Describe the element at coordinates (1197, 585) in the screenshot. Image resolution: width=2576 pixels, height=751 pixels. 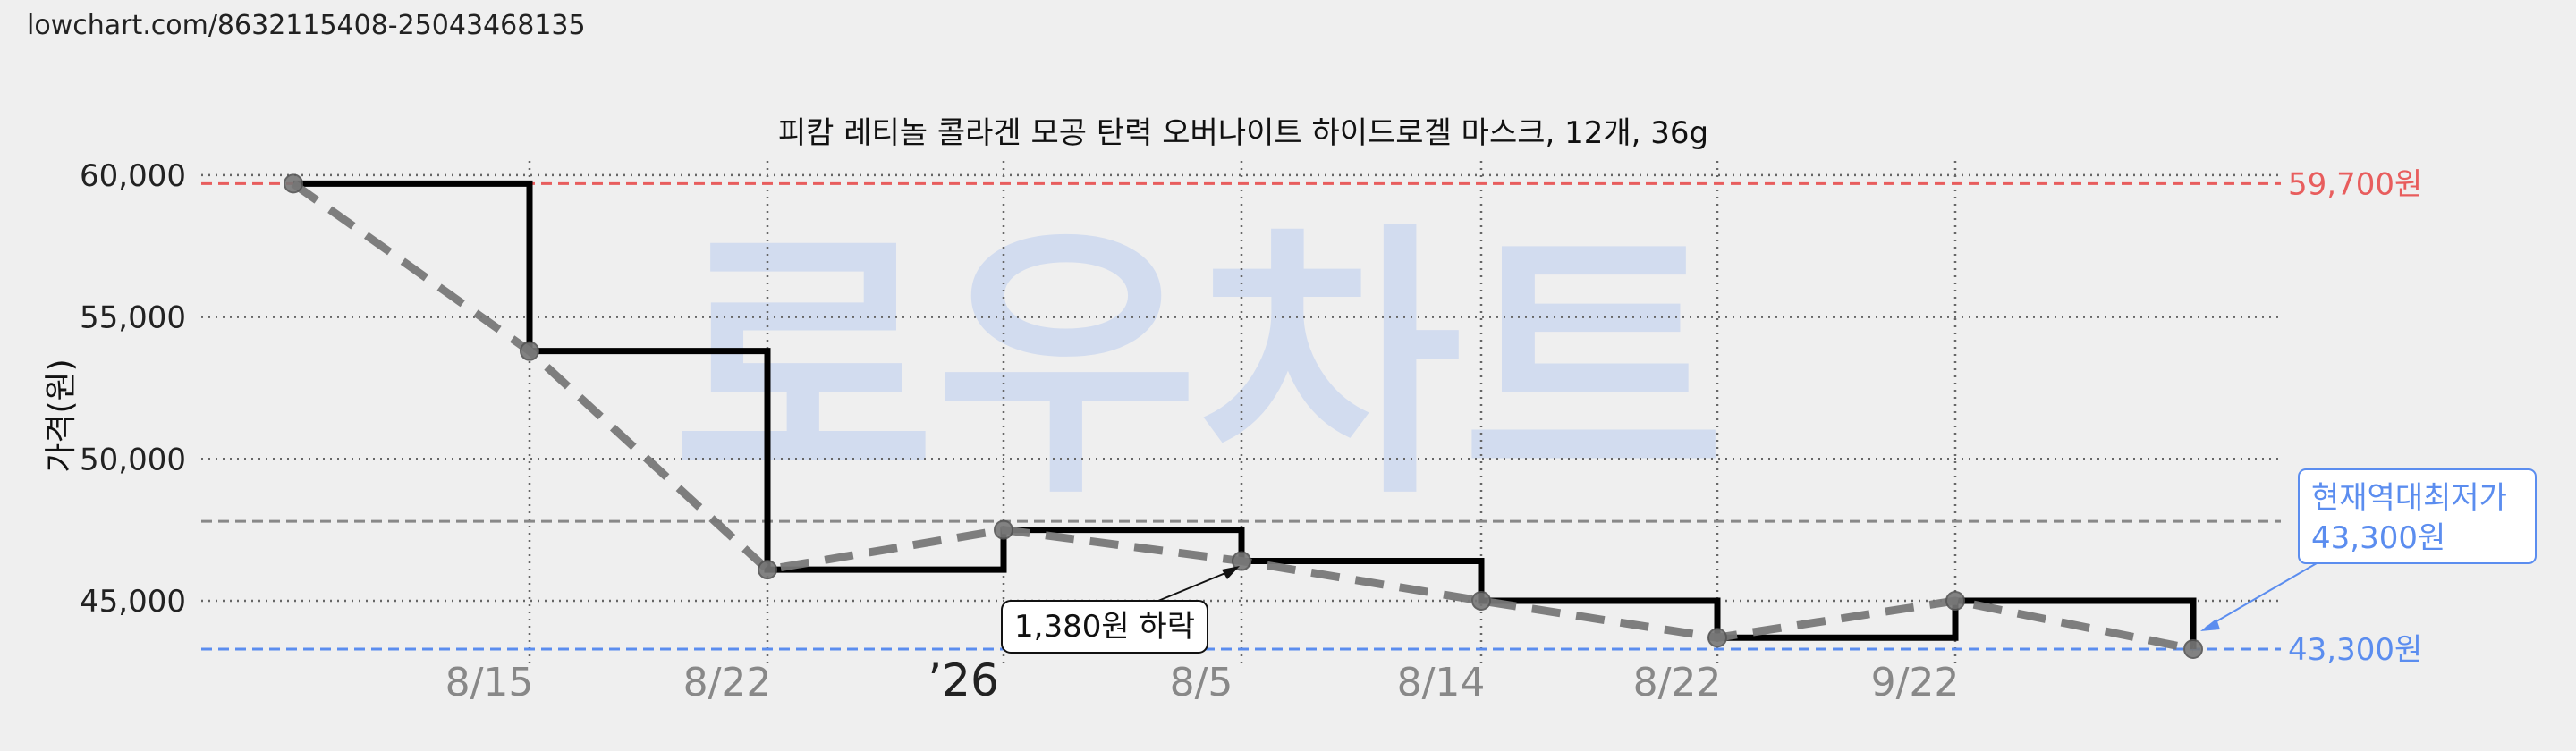
I see `annotation-arrow` at that location.